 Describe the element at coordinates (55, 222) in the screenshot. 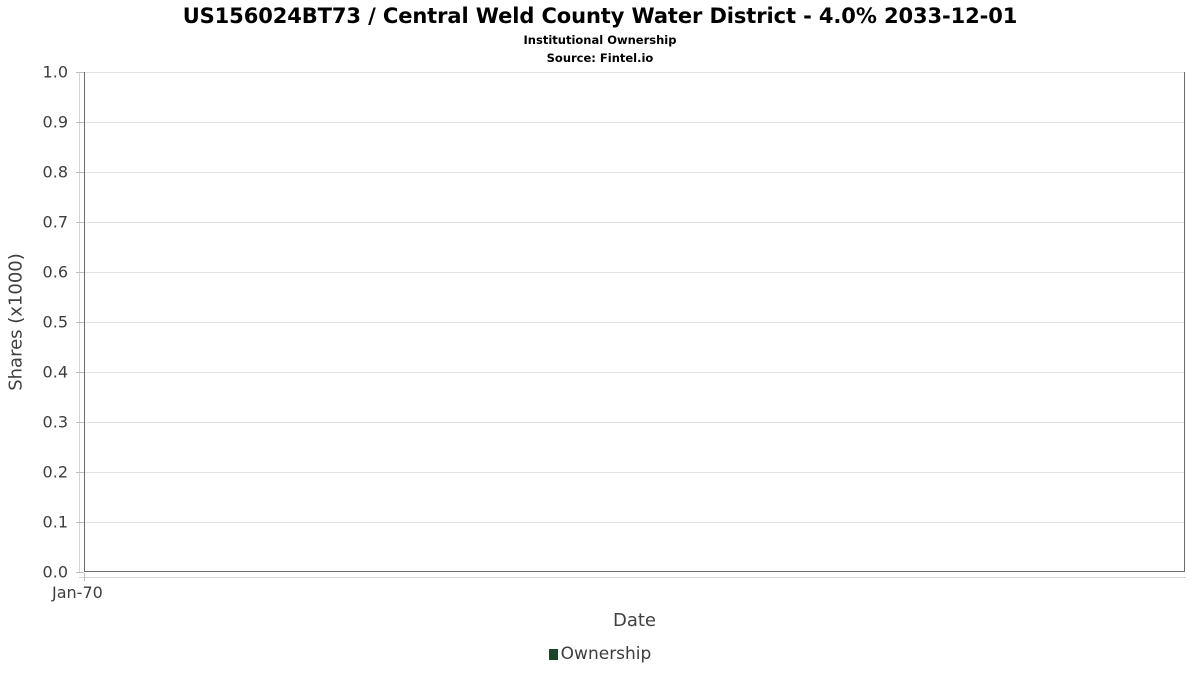

I see `y-axis-tick-label: 0.7` at that location.